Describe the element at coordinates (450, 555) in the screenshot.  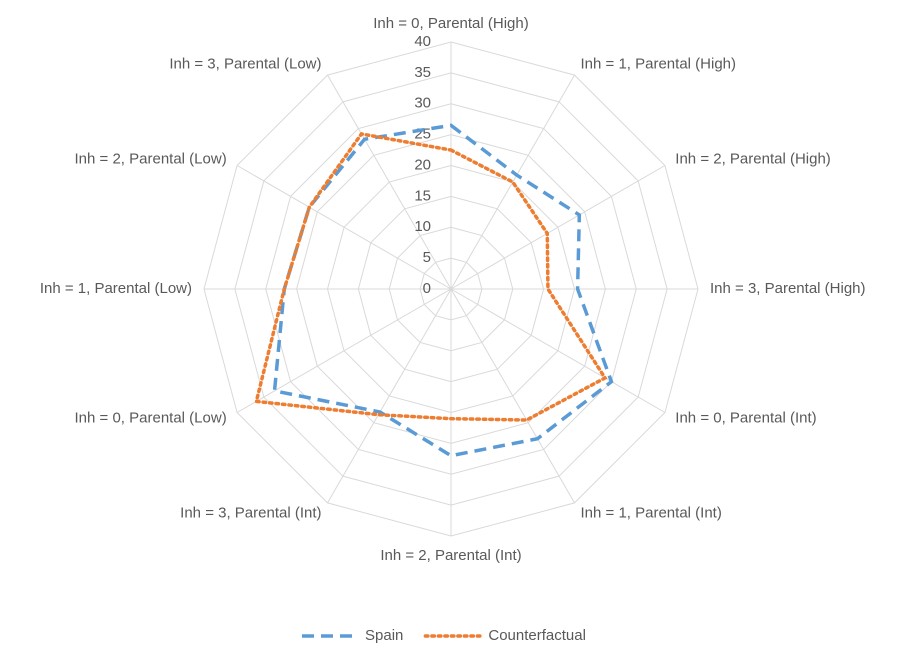
I see `category-label: Inh = 2, Parental (Int)` at that location.